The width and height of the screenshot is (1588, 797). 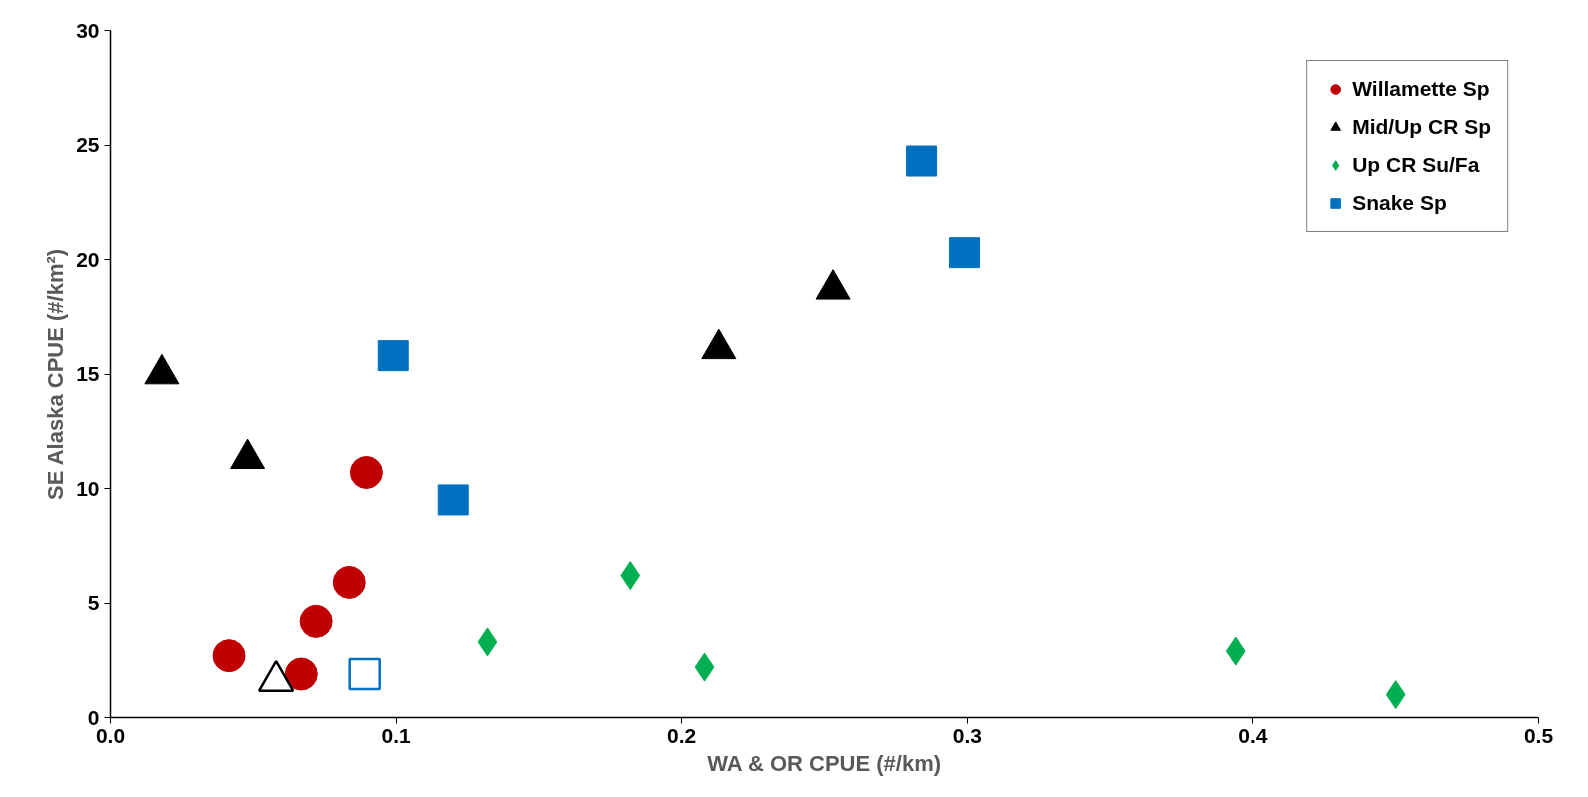 What do you see at coordinates (93, 602) in the screenshot?
I see `y-tick-label: 5` at bounding box center [93, 602].